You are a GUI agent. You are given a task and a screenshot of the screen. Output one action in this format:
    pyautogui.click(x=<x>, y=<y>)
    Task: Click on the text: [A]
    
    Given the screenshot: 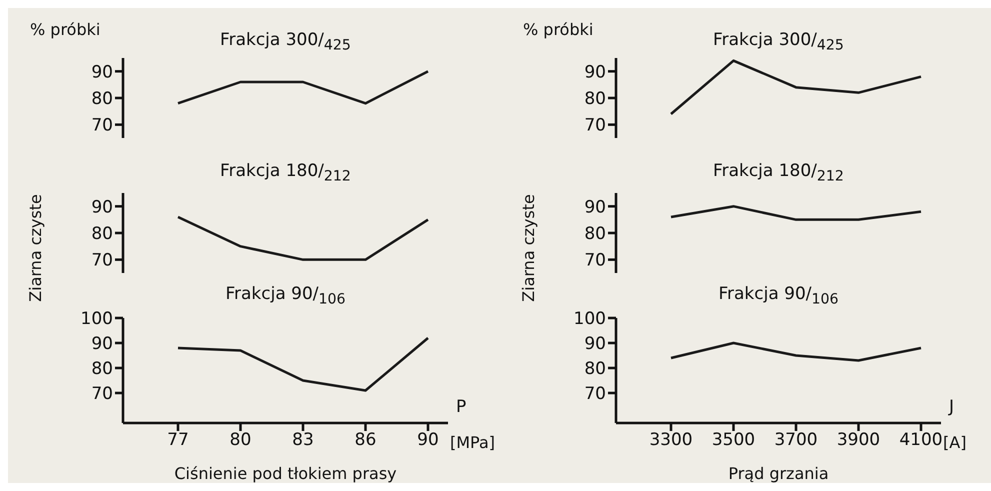 What is the action you would take?
    pyautogui.click(x=954, y=442)
    